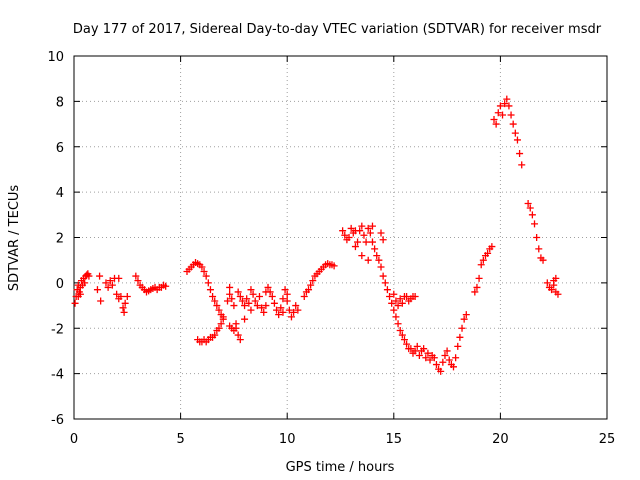  Describe the element at coordinates (60, 148) in the screenshot. I see `y-tick-label: 6` at that location.